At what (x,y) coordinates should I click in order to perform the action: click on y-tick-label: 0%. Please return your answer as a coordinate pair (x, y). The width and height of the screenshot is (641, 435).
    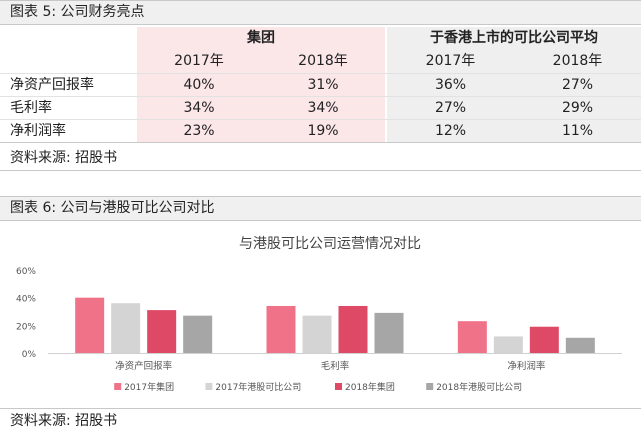
    Looking at the image, I should click on (29, 355).